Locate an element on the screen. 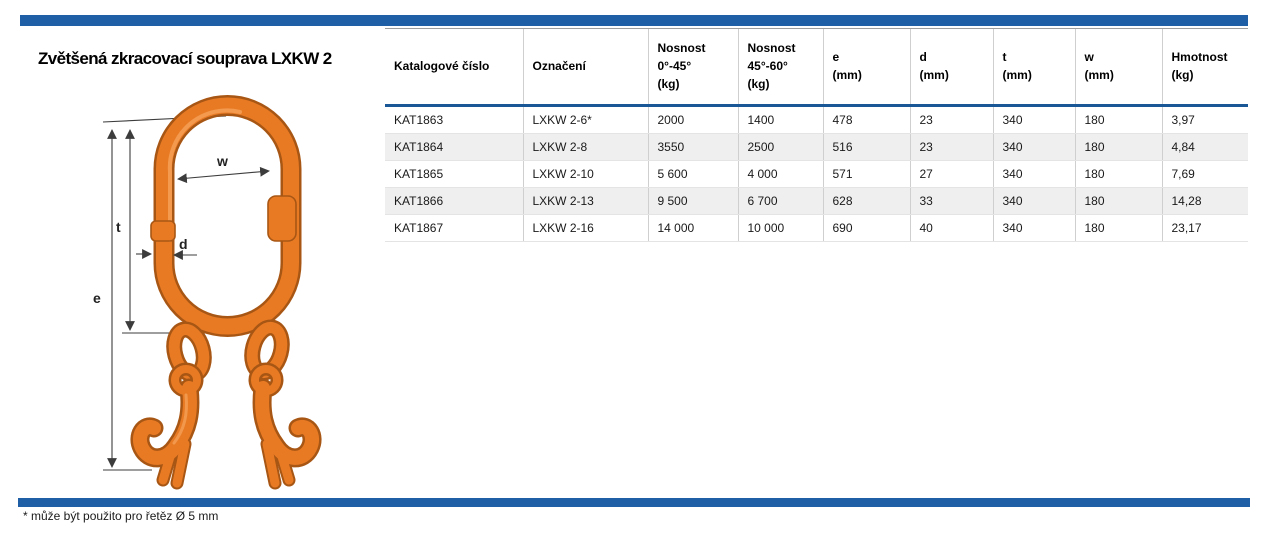 The width and height of the screenshot is (1270, 547). page-title: Zvětšená zkracovací souprava LXKW 2 is located at coordinates (185, 58).